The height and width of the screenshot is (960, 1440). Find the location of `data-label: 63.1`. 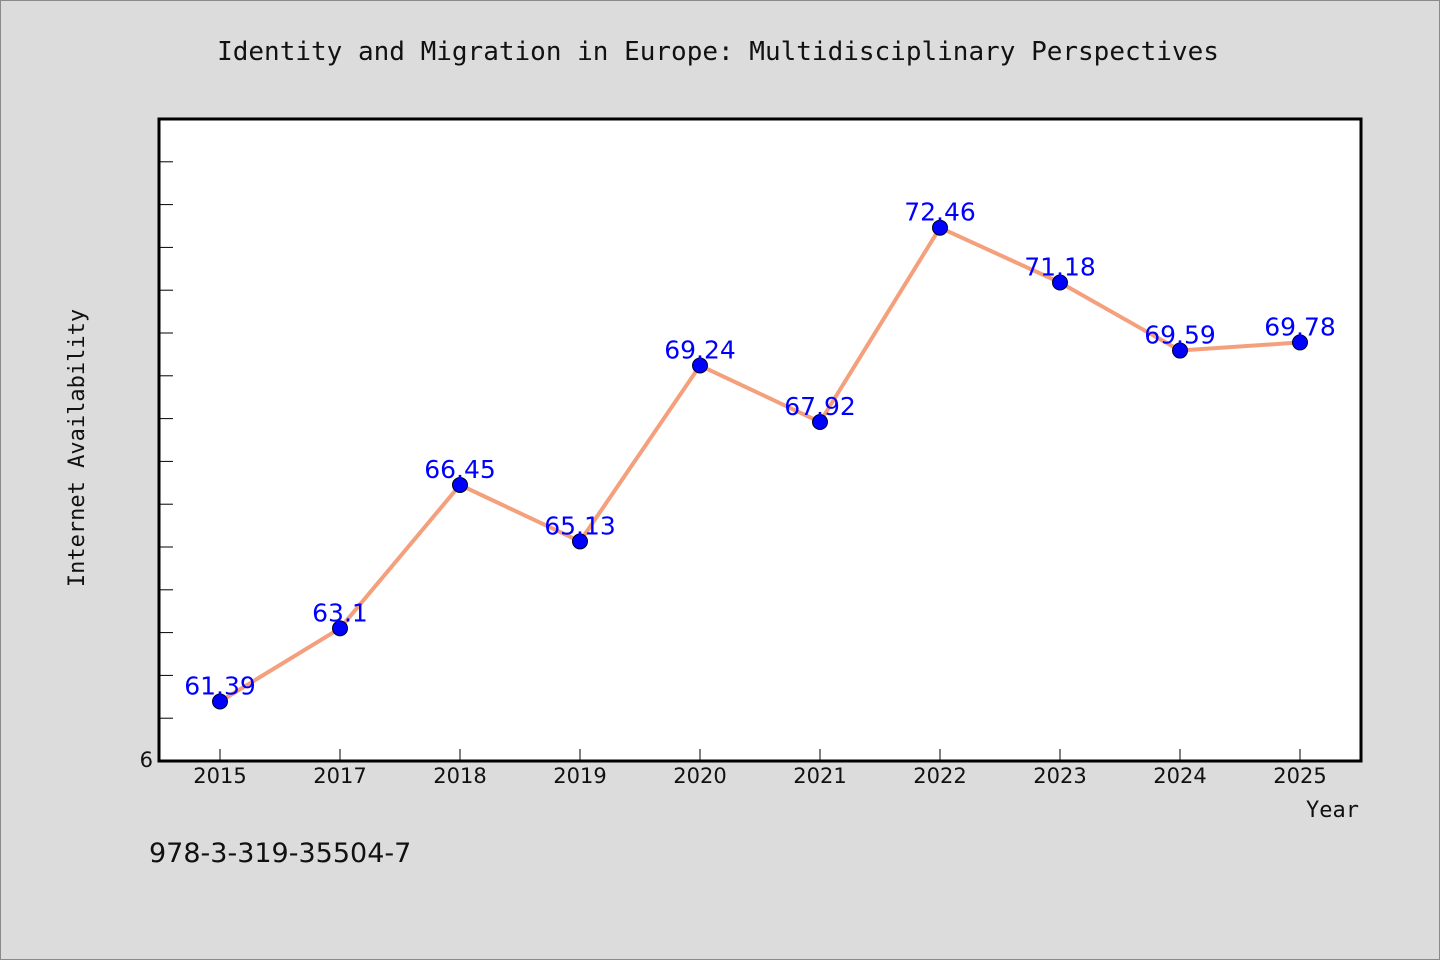

data-label: 63.1 is located at coordinates (340, 612).